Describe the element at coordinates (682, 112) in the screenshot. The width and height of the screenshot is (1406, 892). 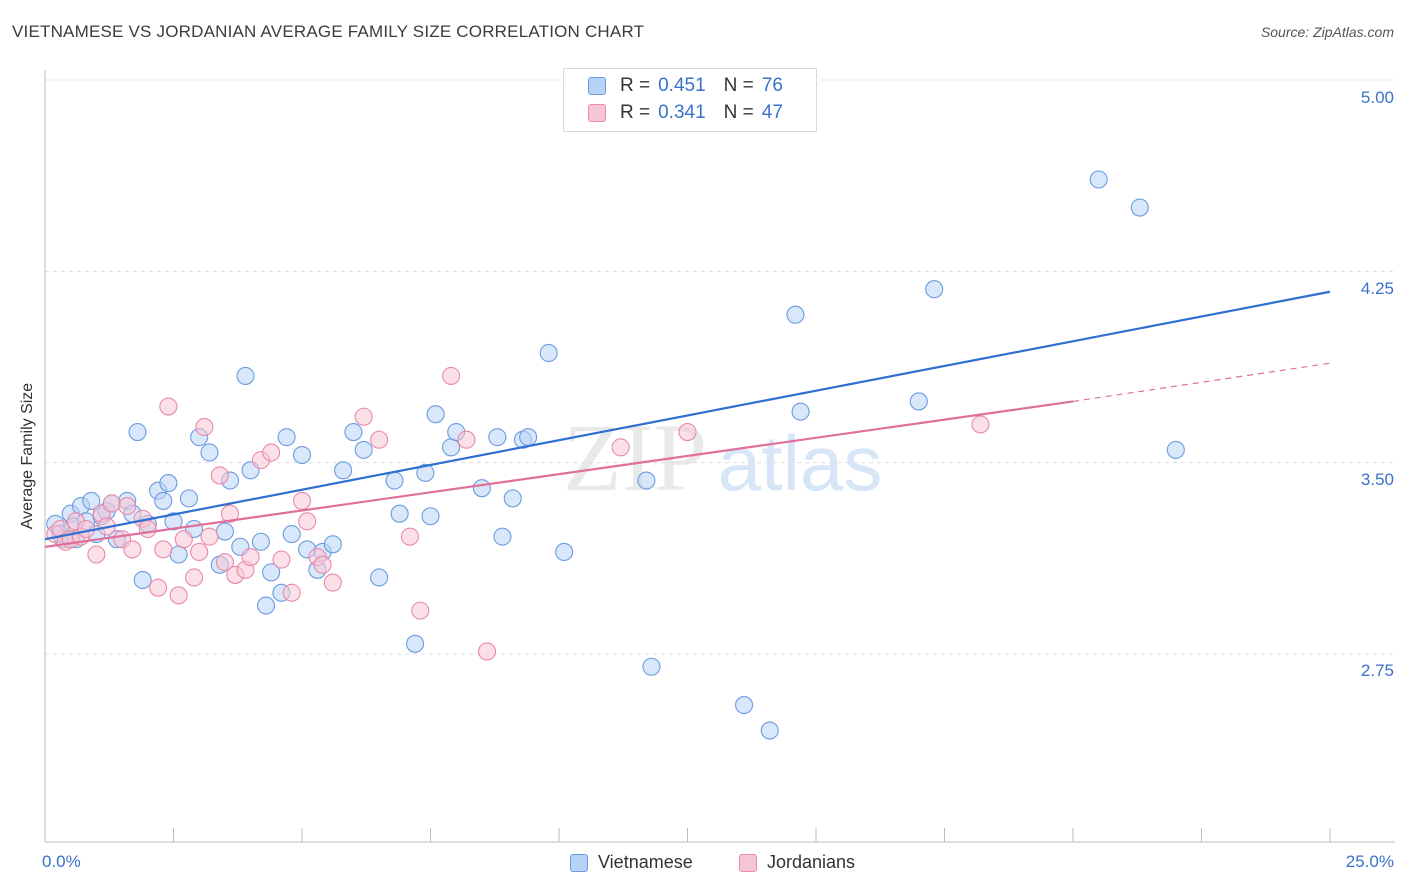
I see `r-value-jordanian: 0.341` at that location.